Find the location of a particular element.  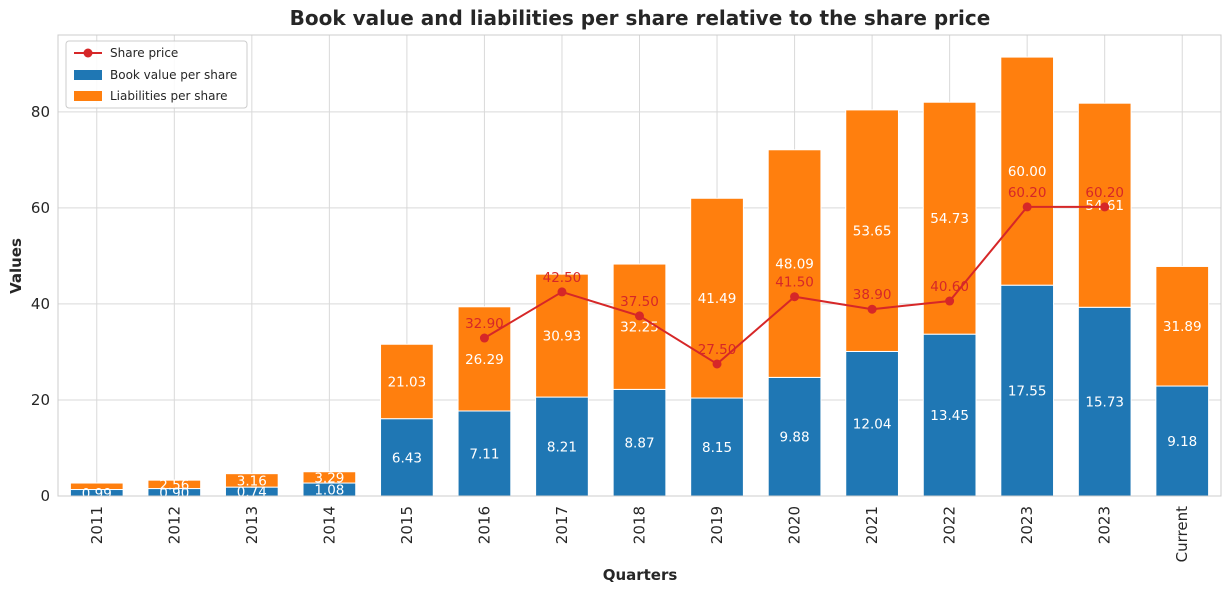

share-price-label: 38.90 is located at coordinates (872, 295).